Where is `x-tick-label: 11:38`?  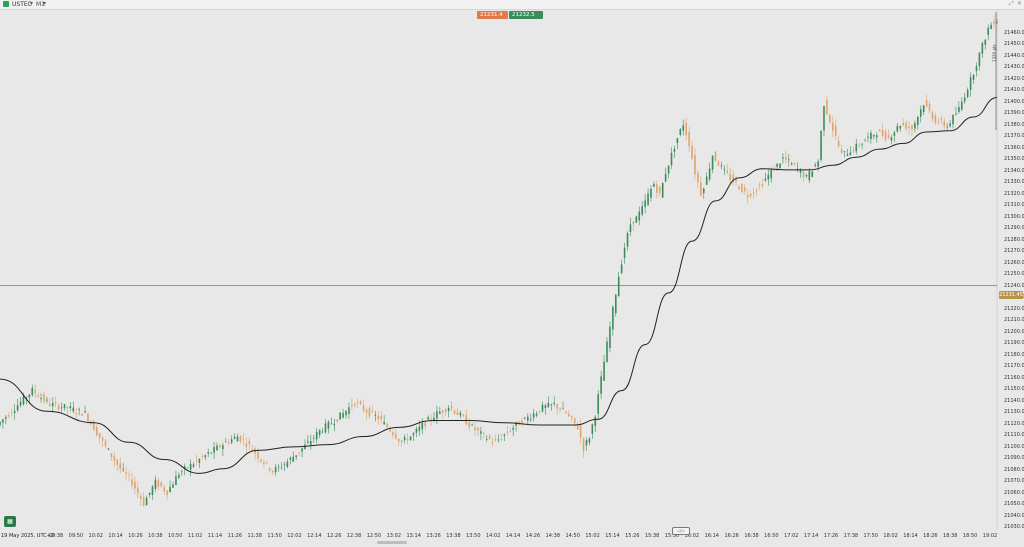
x-tick-label: 11:38 is located at coordinates (254, 536).